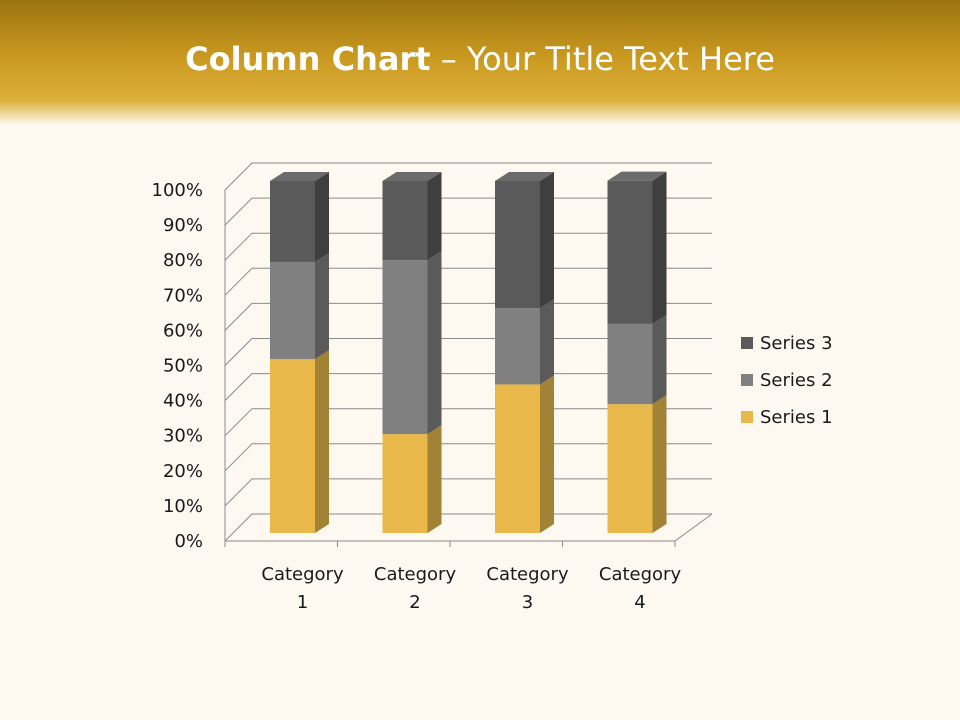 Image resolution: width=960 pixels, height=720 pixels. Describe the element at coordinates (796, 380) in the screenshot. I see `legend-label: Series 2` at that location.